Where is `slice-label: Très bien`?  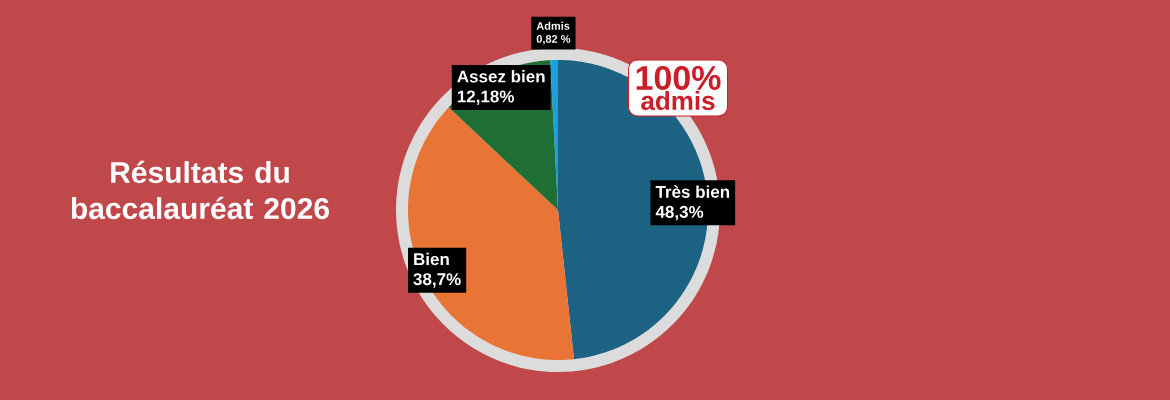
slice-label: Très bien is located at coordinates (692, 191).